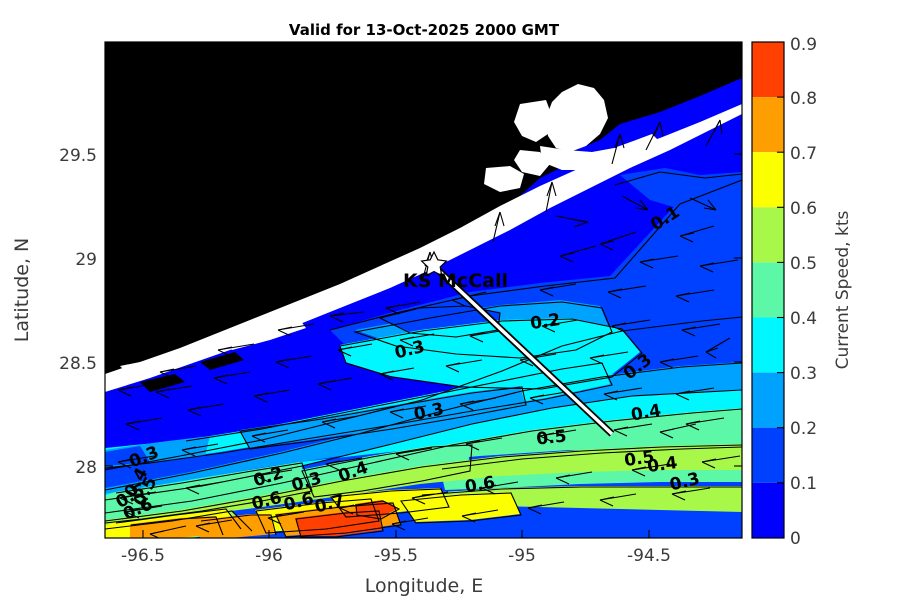 The width and height of the screenshot is (900, 600). Describe the element at coordinates (681, 191) in the screenshot. I see `band-0.1-0.2-corner` at that location.